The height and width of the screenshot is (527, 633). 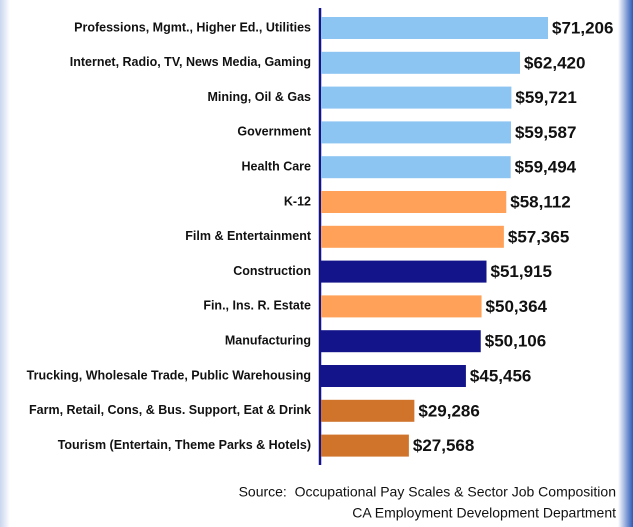 What do you see at coordinates (484, 513) in the screenshot?
I see `source: CA Employment Development Department` at bounding box center [484, 513].